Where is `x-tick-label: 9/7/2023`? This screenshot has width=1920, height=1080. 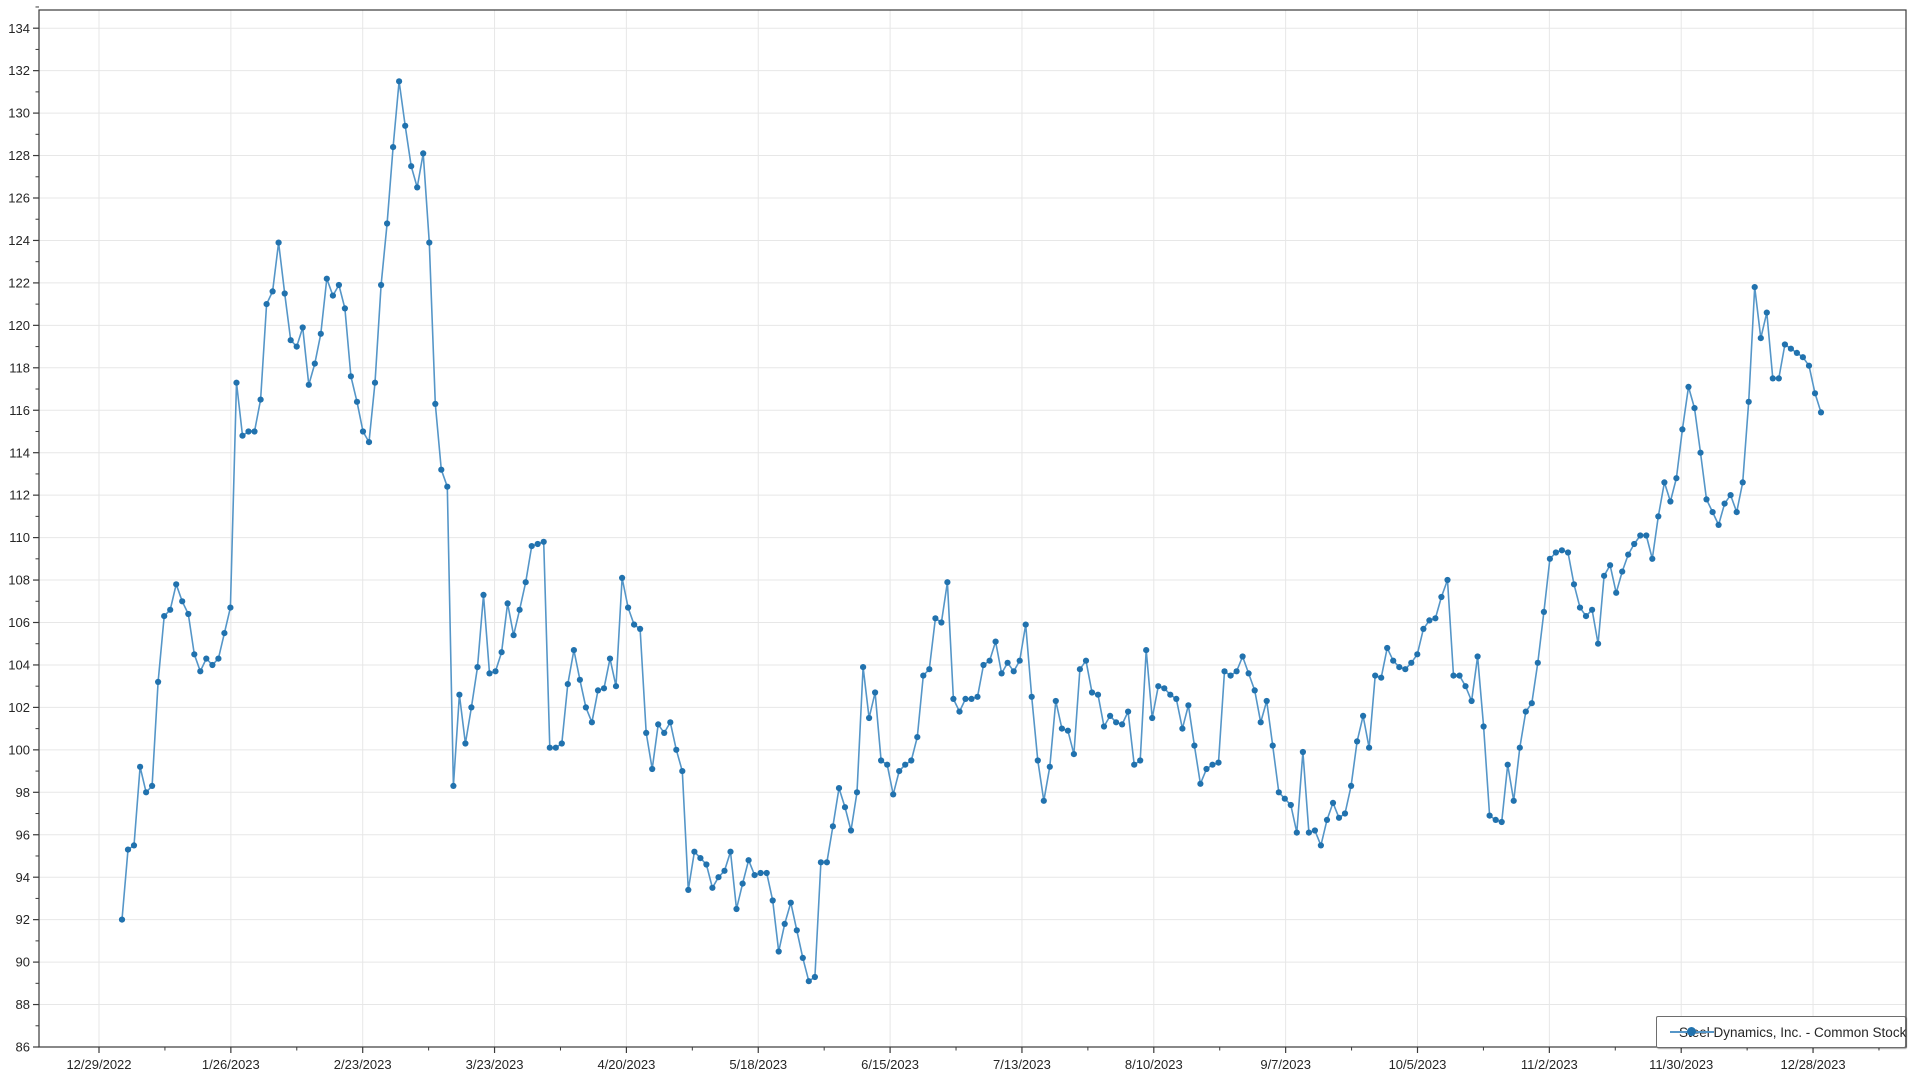
x-tick-label: 9/7/2023 is located at coordinates (1285, 1064).